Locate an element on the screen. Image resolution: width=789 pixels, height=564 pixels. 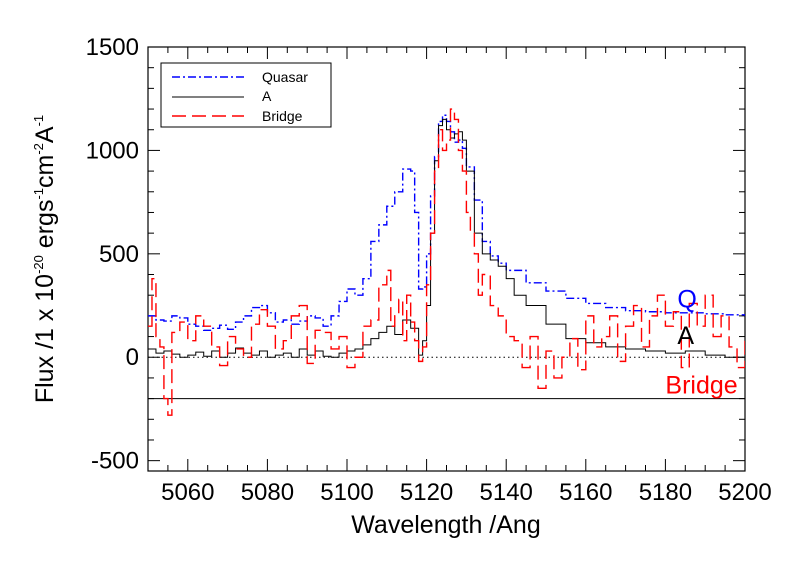
y-axis-title-part: A is located at coordinates (45, 134).